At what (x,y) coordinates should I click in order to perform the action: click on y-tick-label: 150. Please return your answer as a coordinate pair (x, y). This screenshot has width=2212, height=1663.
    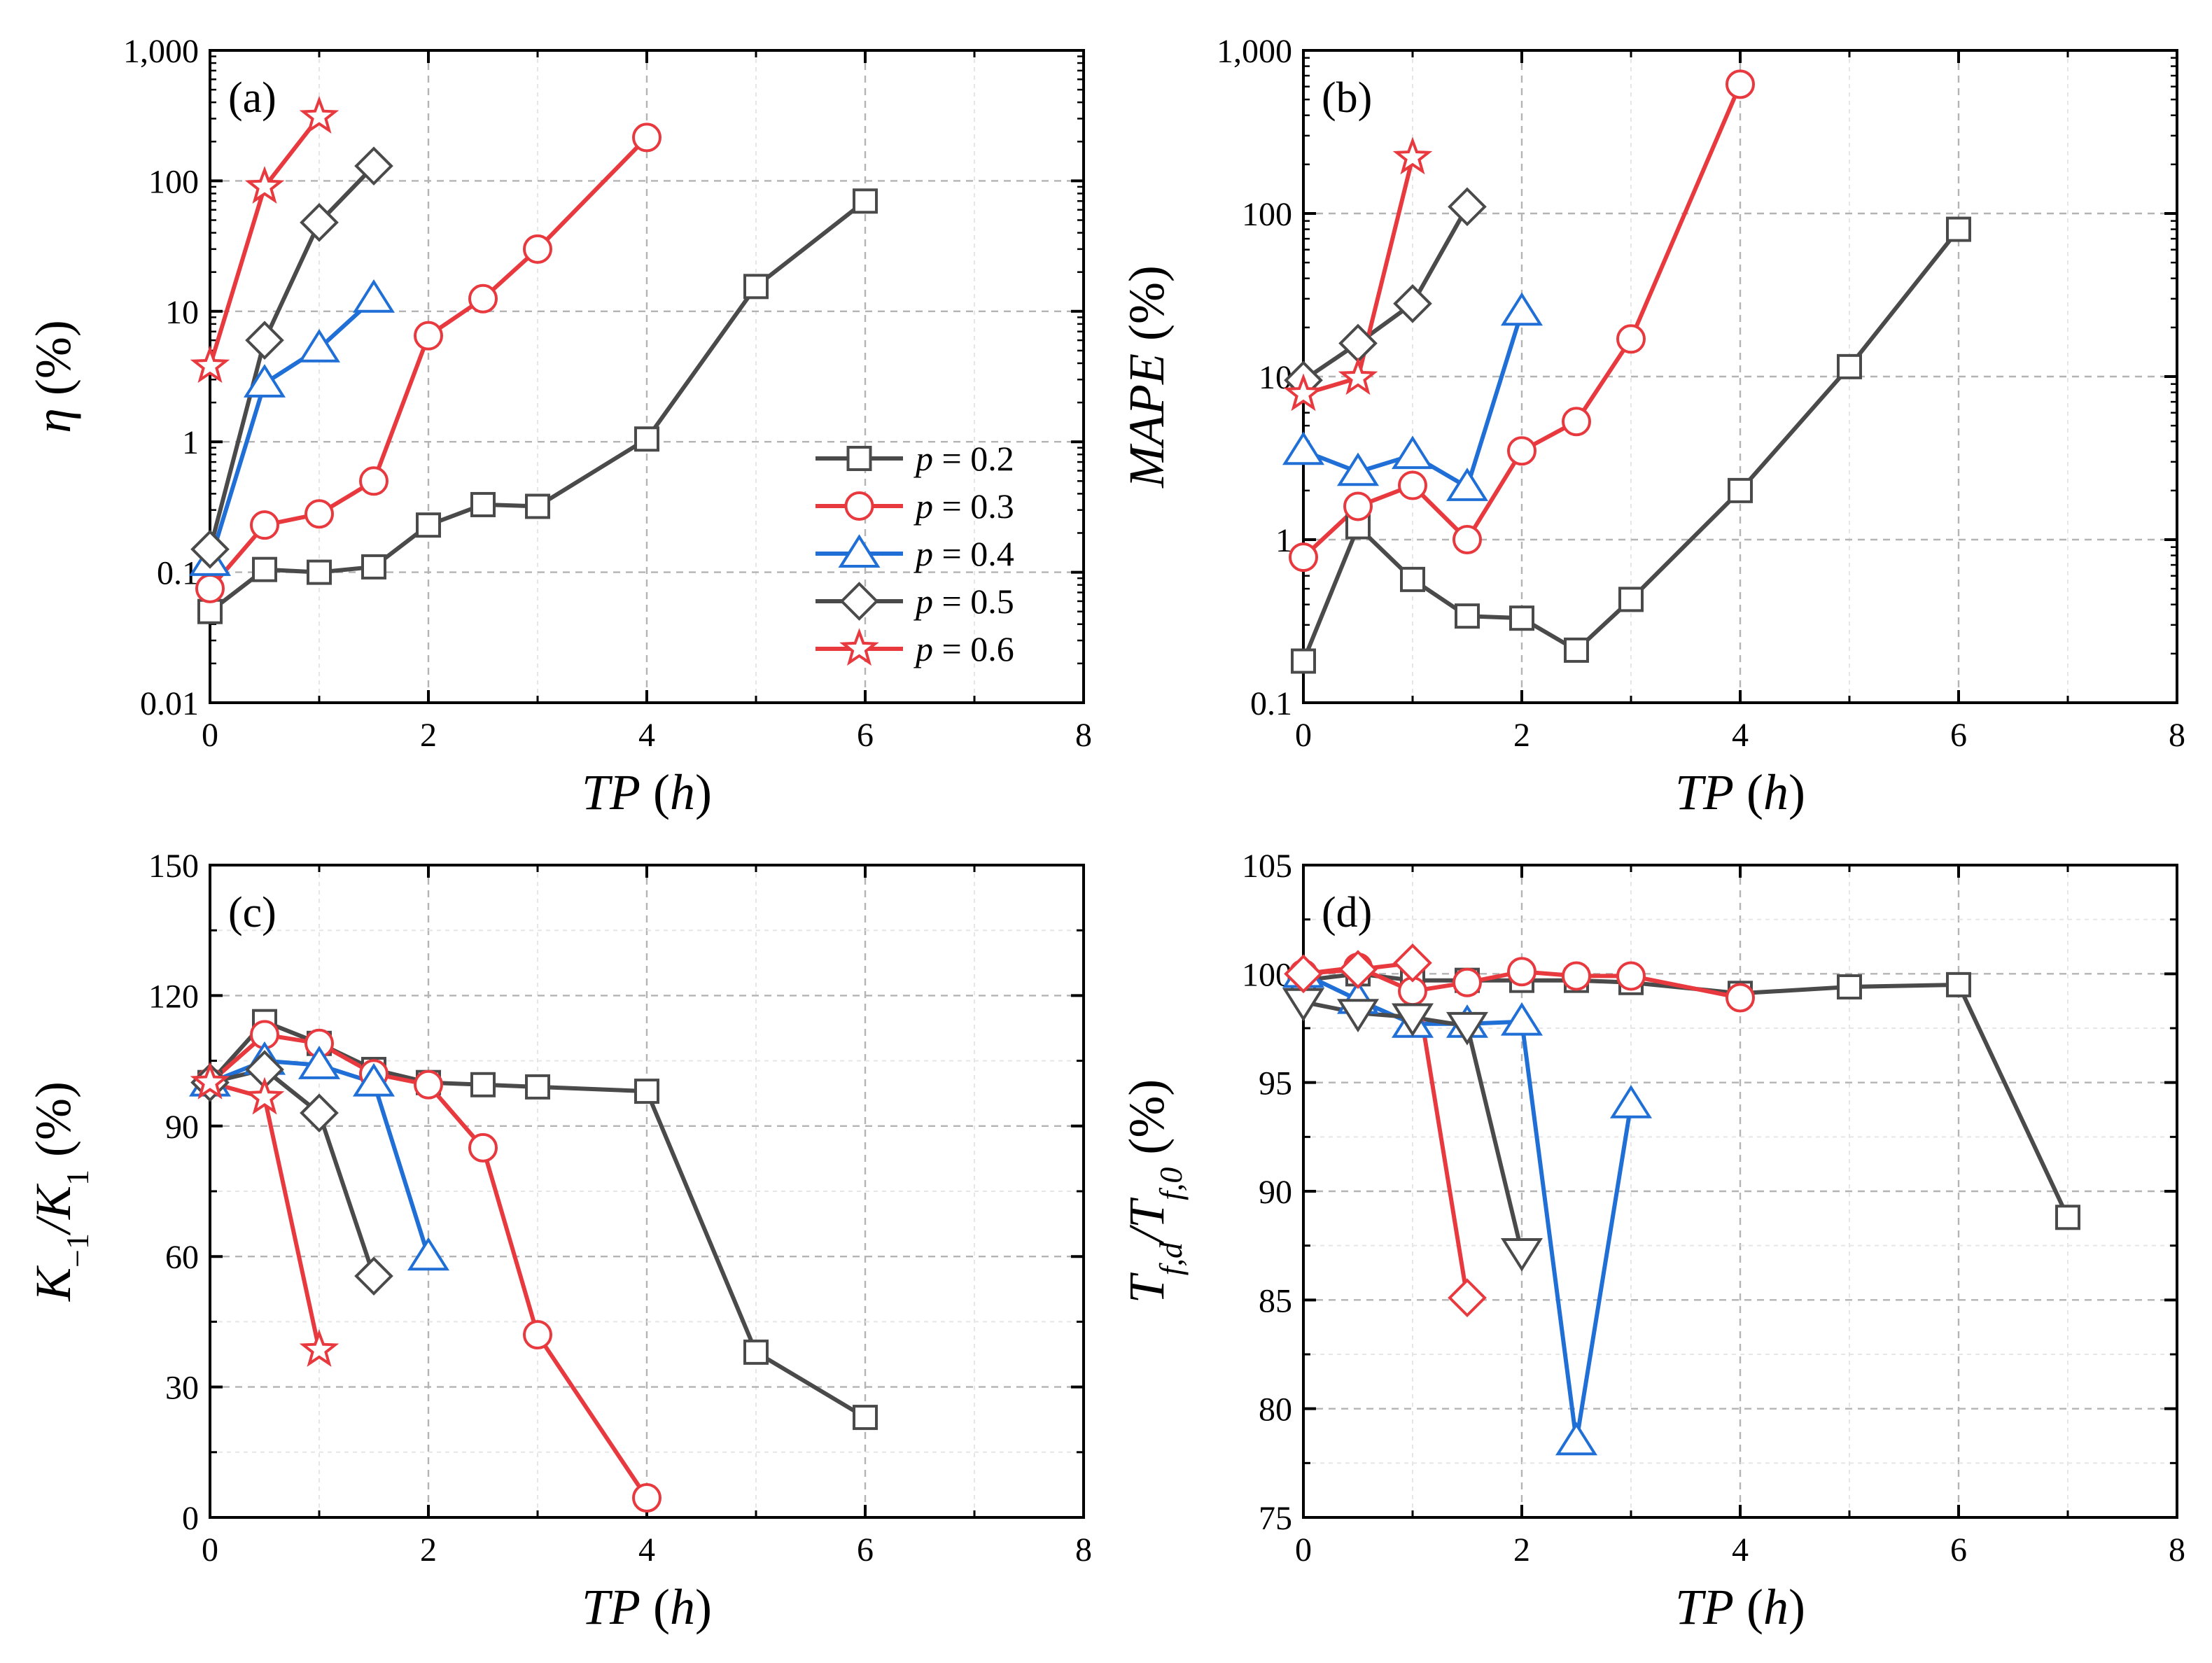
    Looking at the image, I should click on (173, 866).